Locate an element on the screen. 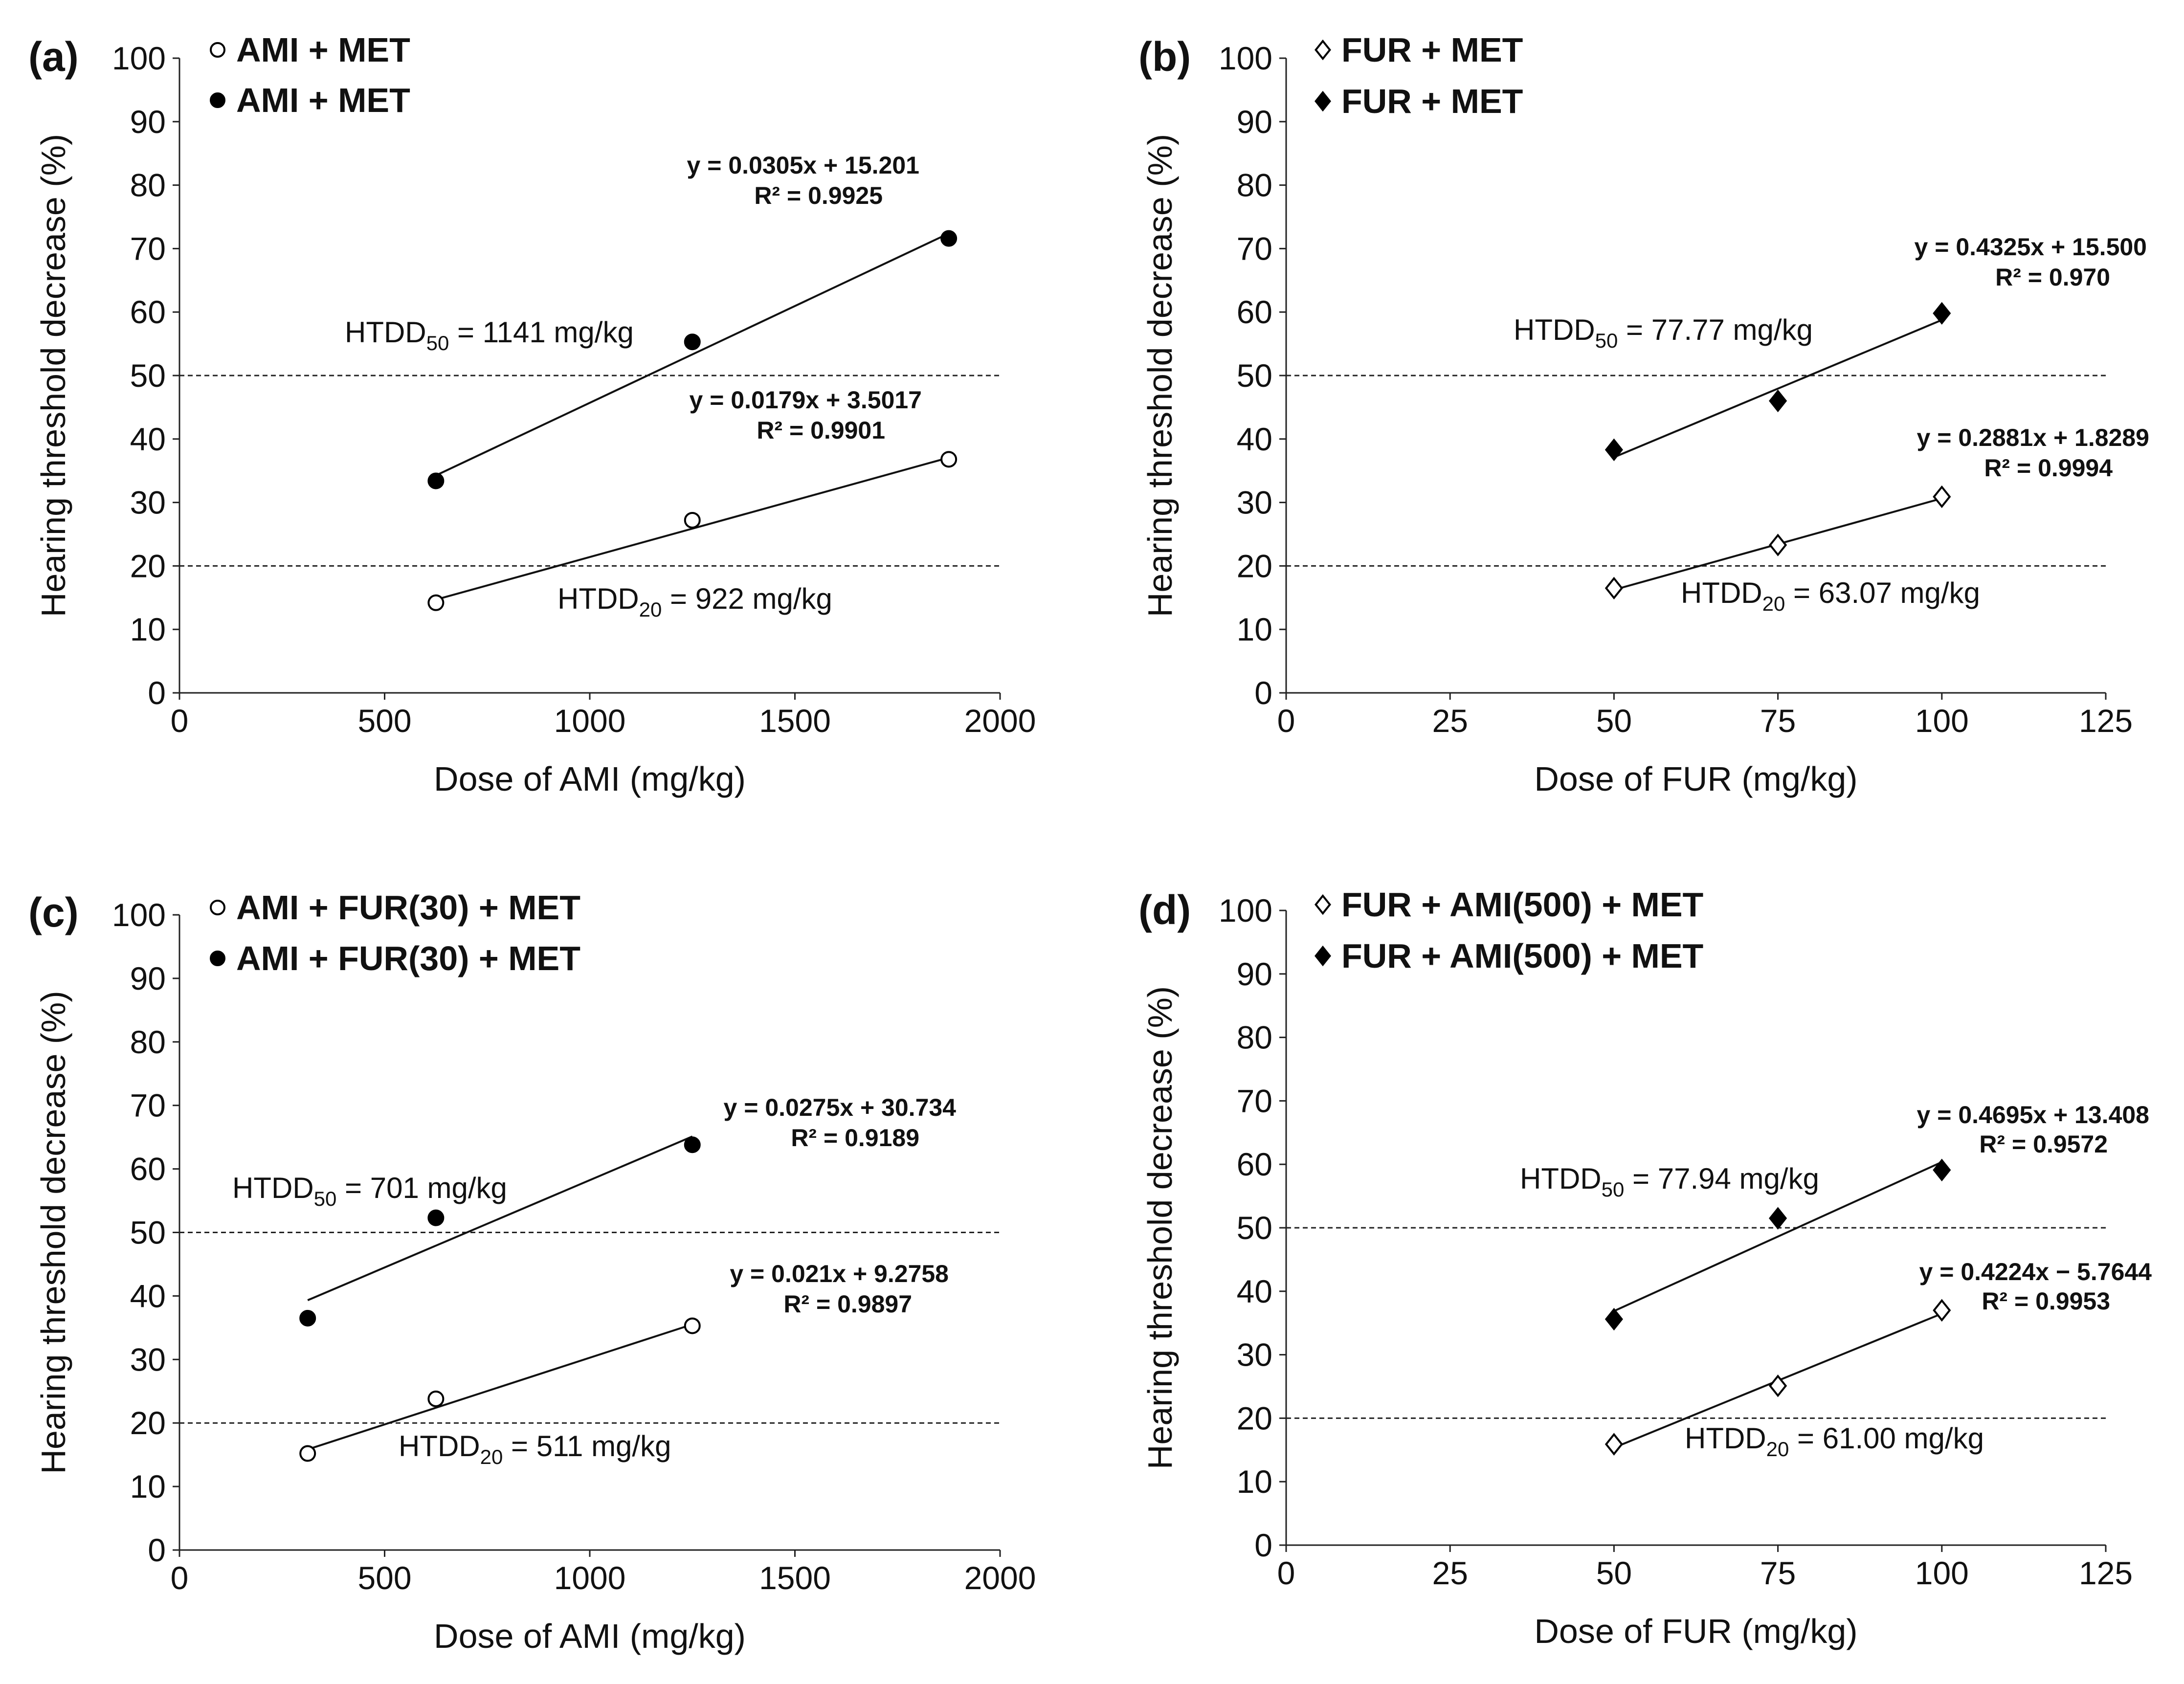  trendline-equation: y = 0.2881x + 1.8289 is located at coordinates (2033, 437).